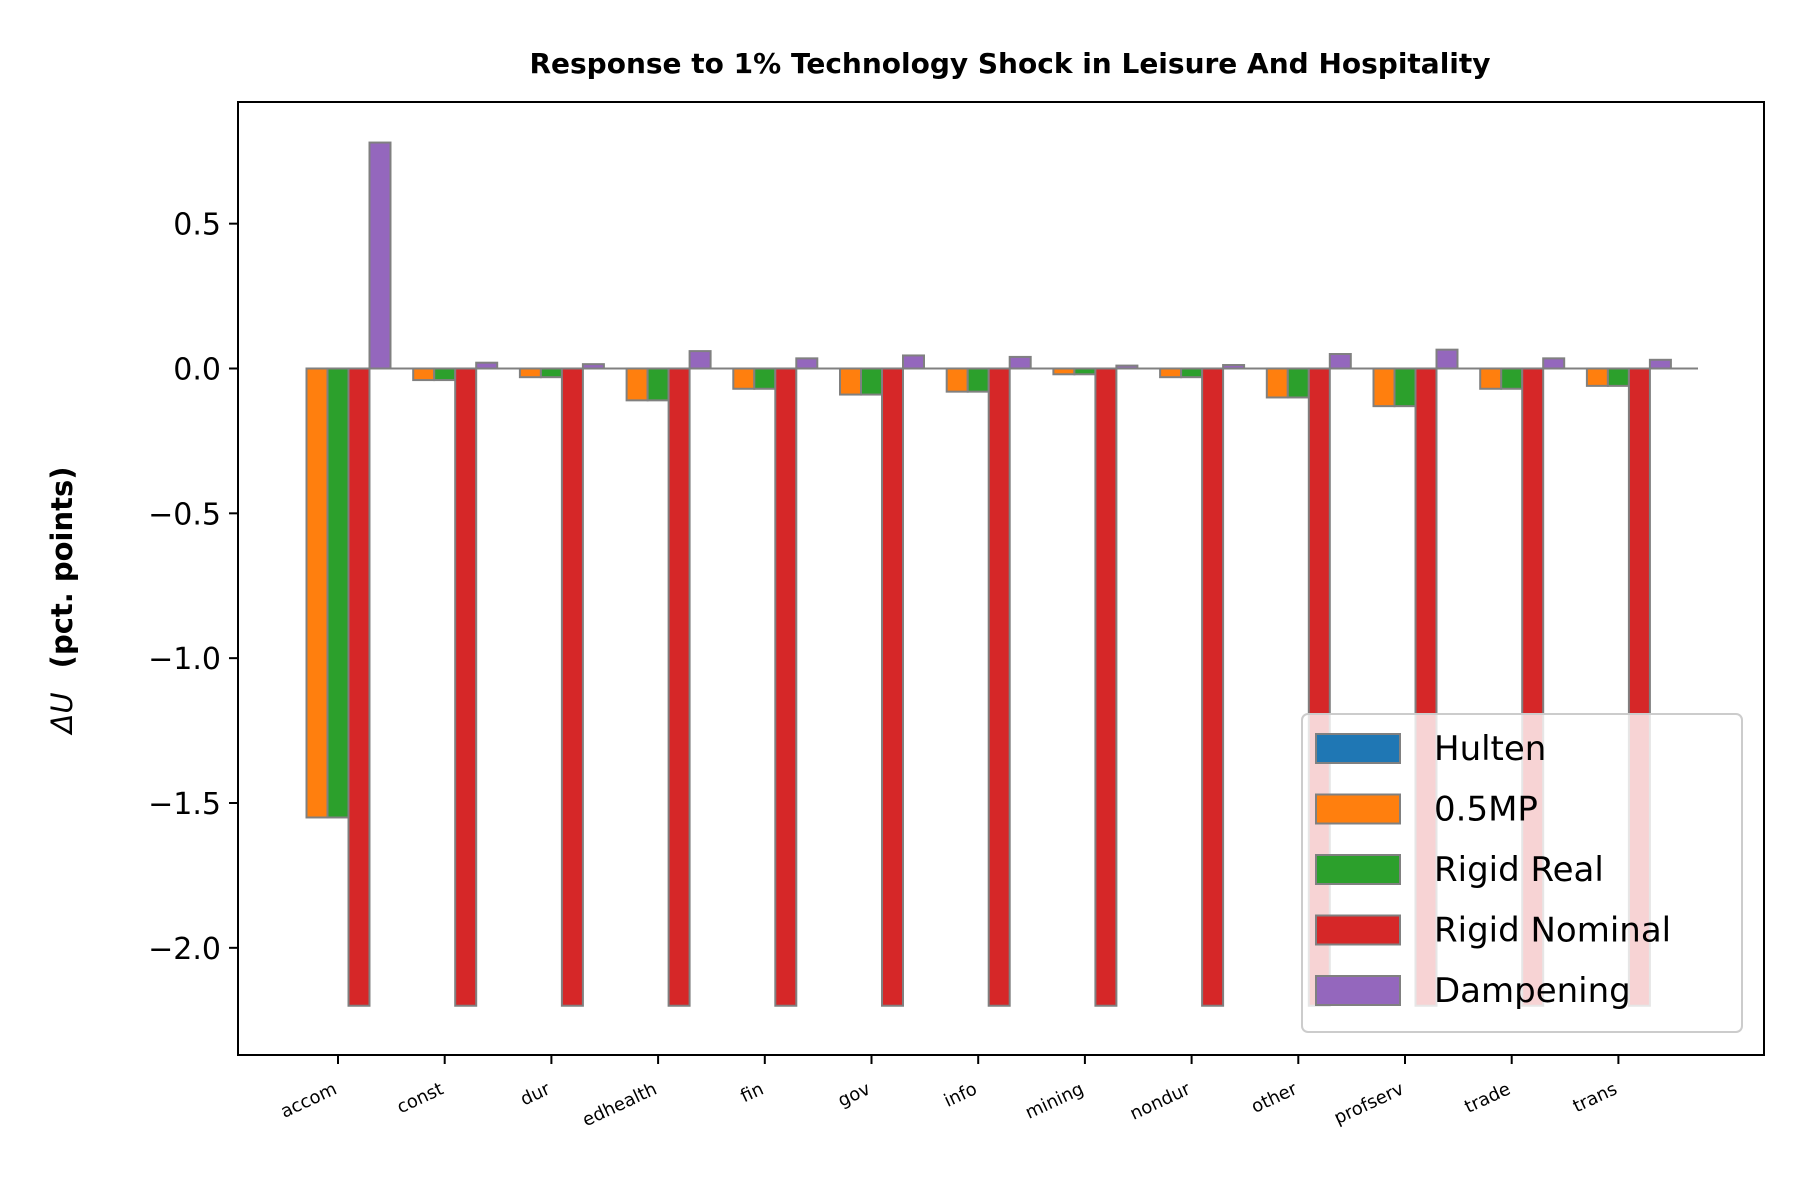 This screenshot has height=1200, width=1800. Describe the element at coordinates (424, 374) in the screenshot. I see `bar-0-5mp-const` at that location.